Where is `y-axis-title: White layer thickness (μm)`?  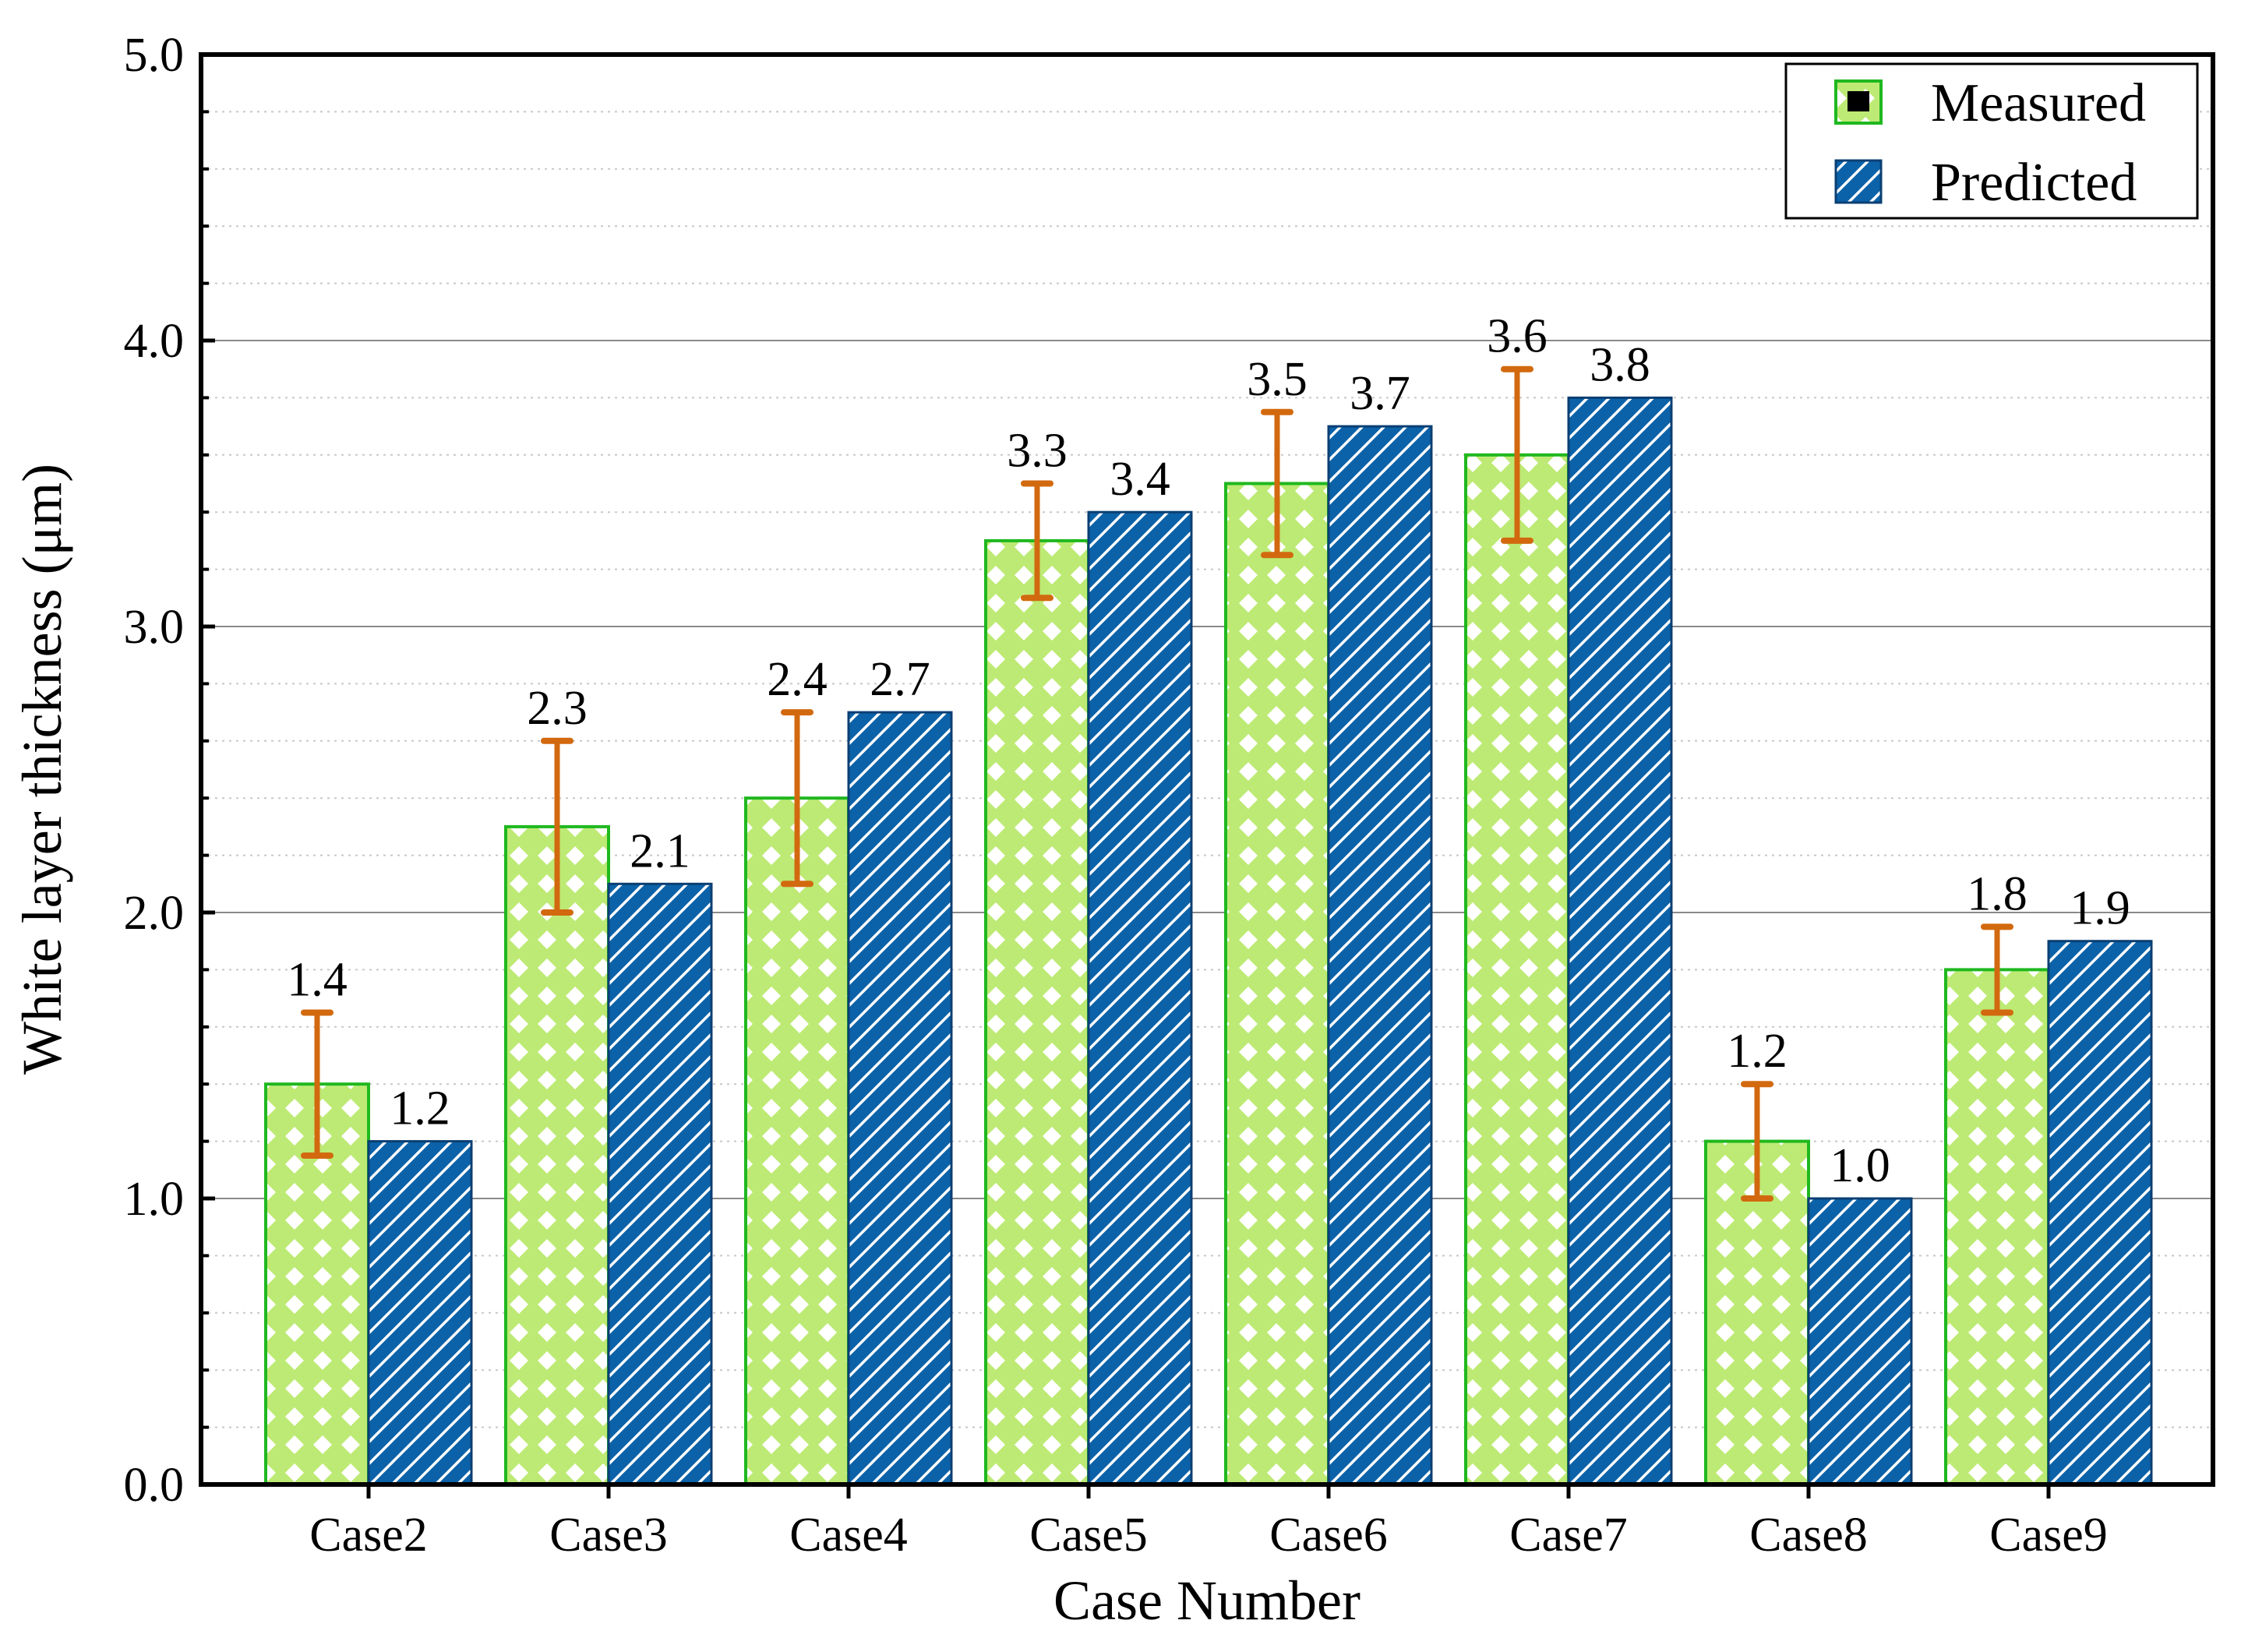 y-axis-title: White layer thickness (μm) is located at coordinates (42, 770).